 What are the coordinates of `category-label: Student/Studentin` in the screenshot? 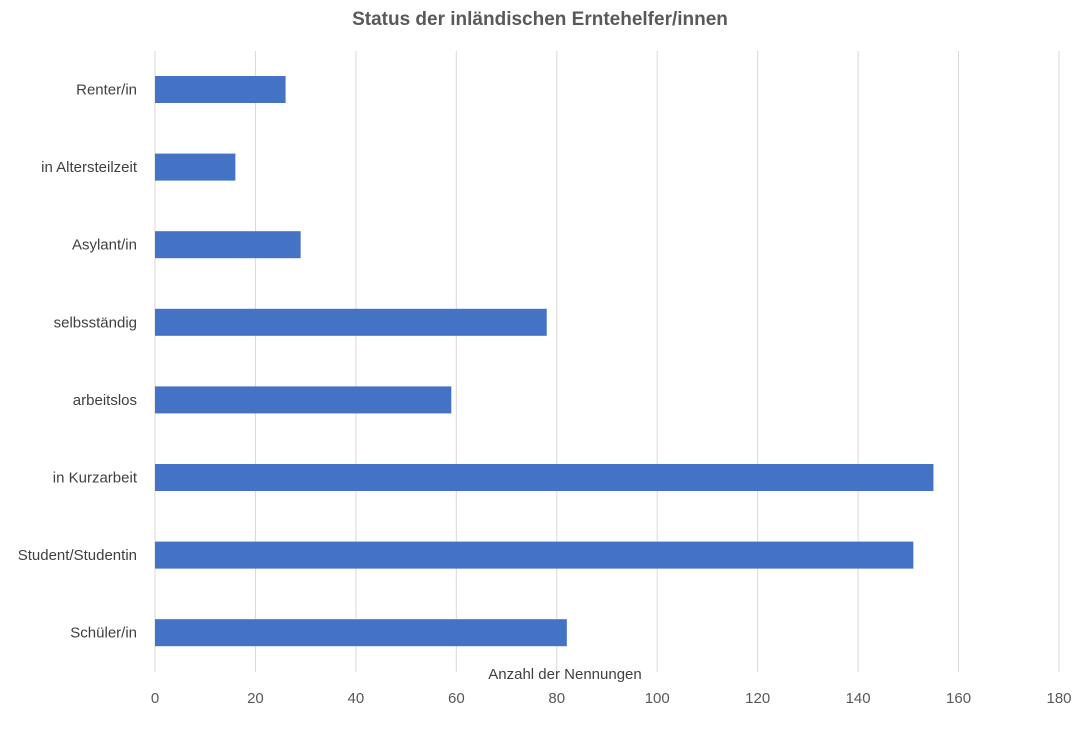 It's located at (77, 555).